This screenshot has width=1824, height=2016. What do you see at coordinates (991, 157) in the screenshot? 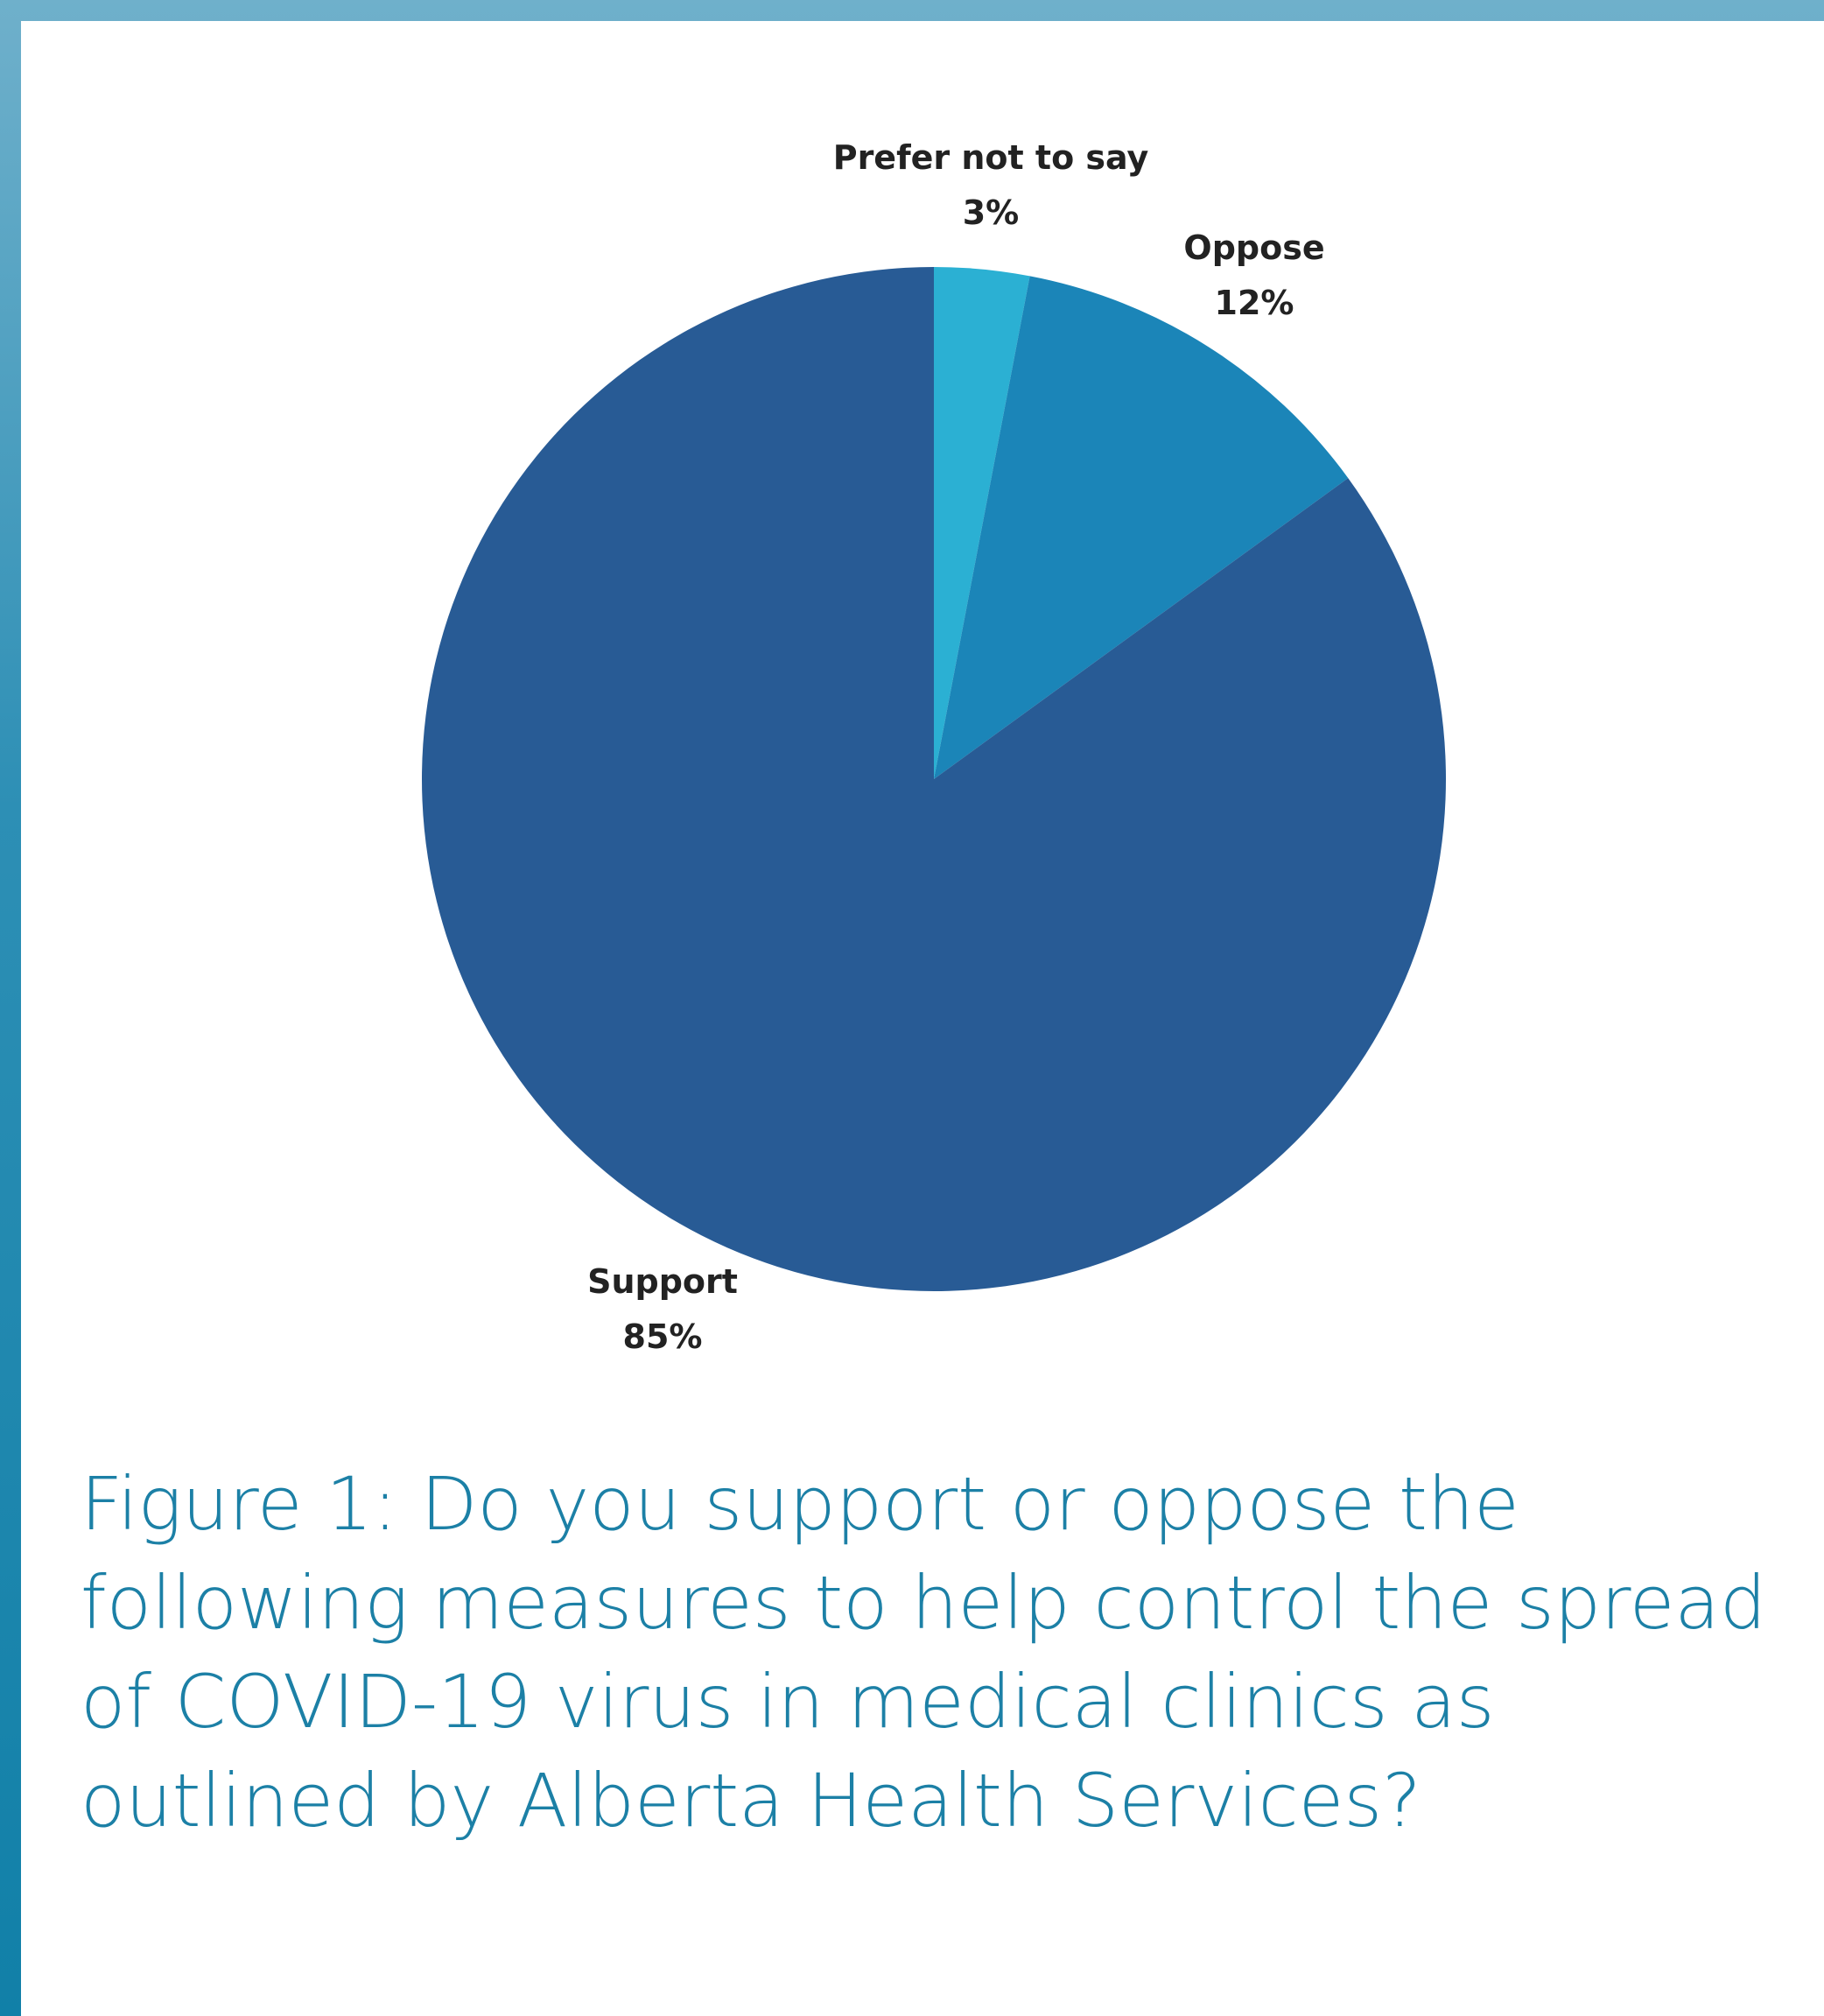
I see `slice-label-prefer-not-to-say: Prefer not to say` at bounding box center [991, 157].